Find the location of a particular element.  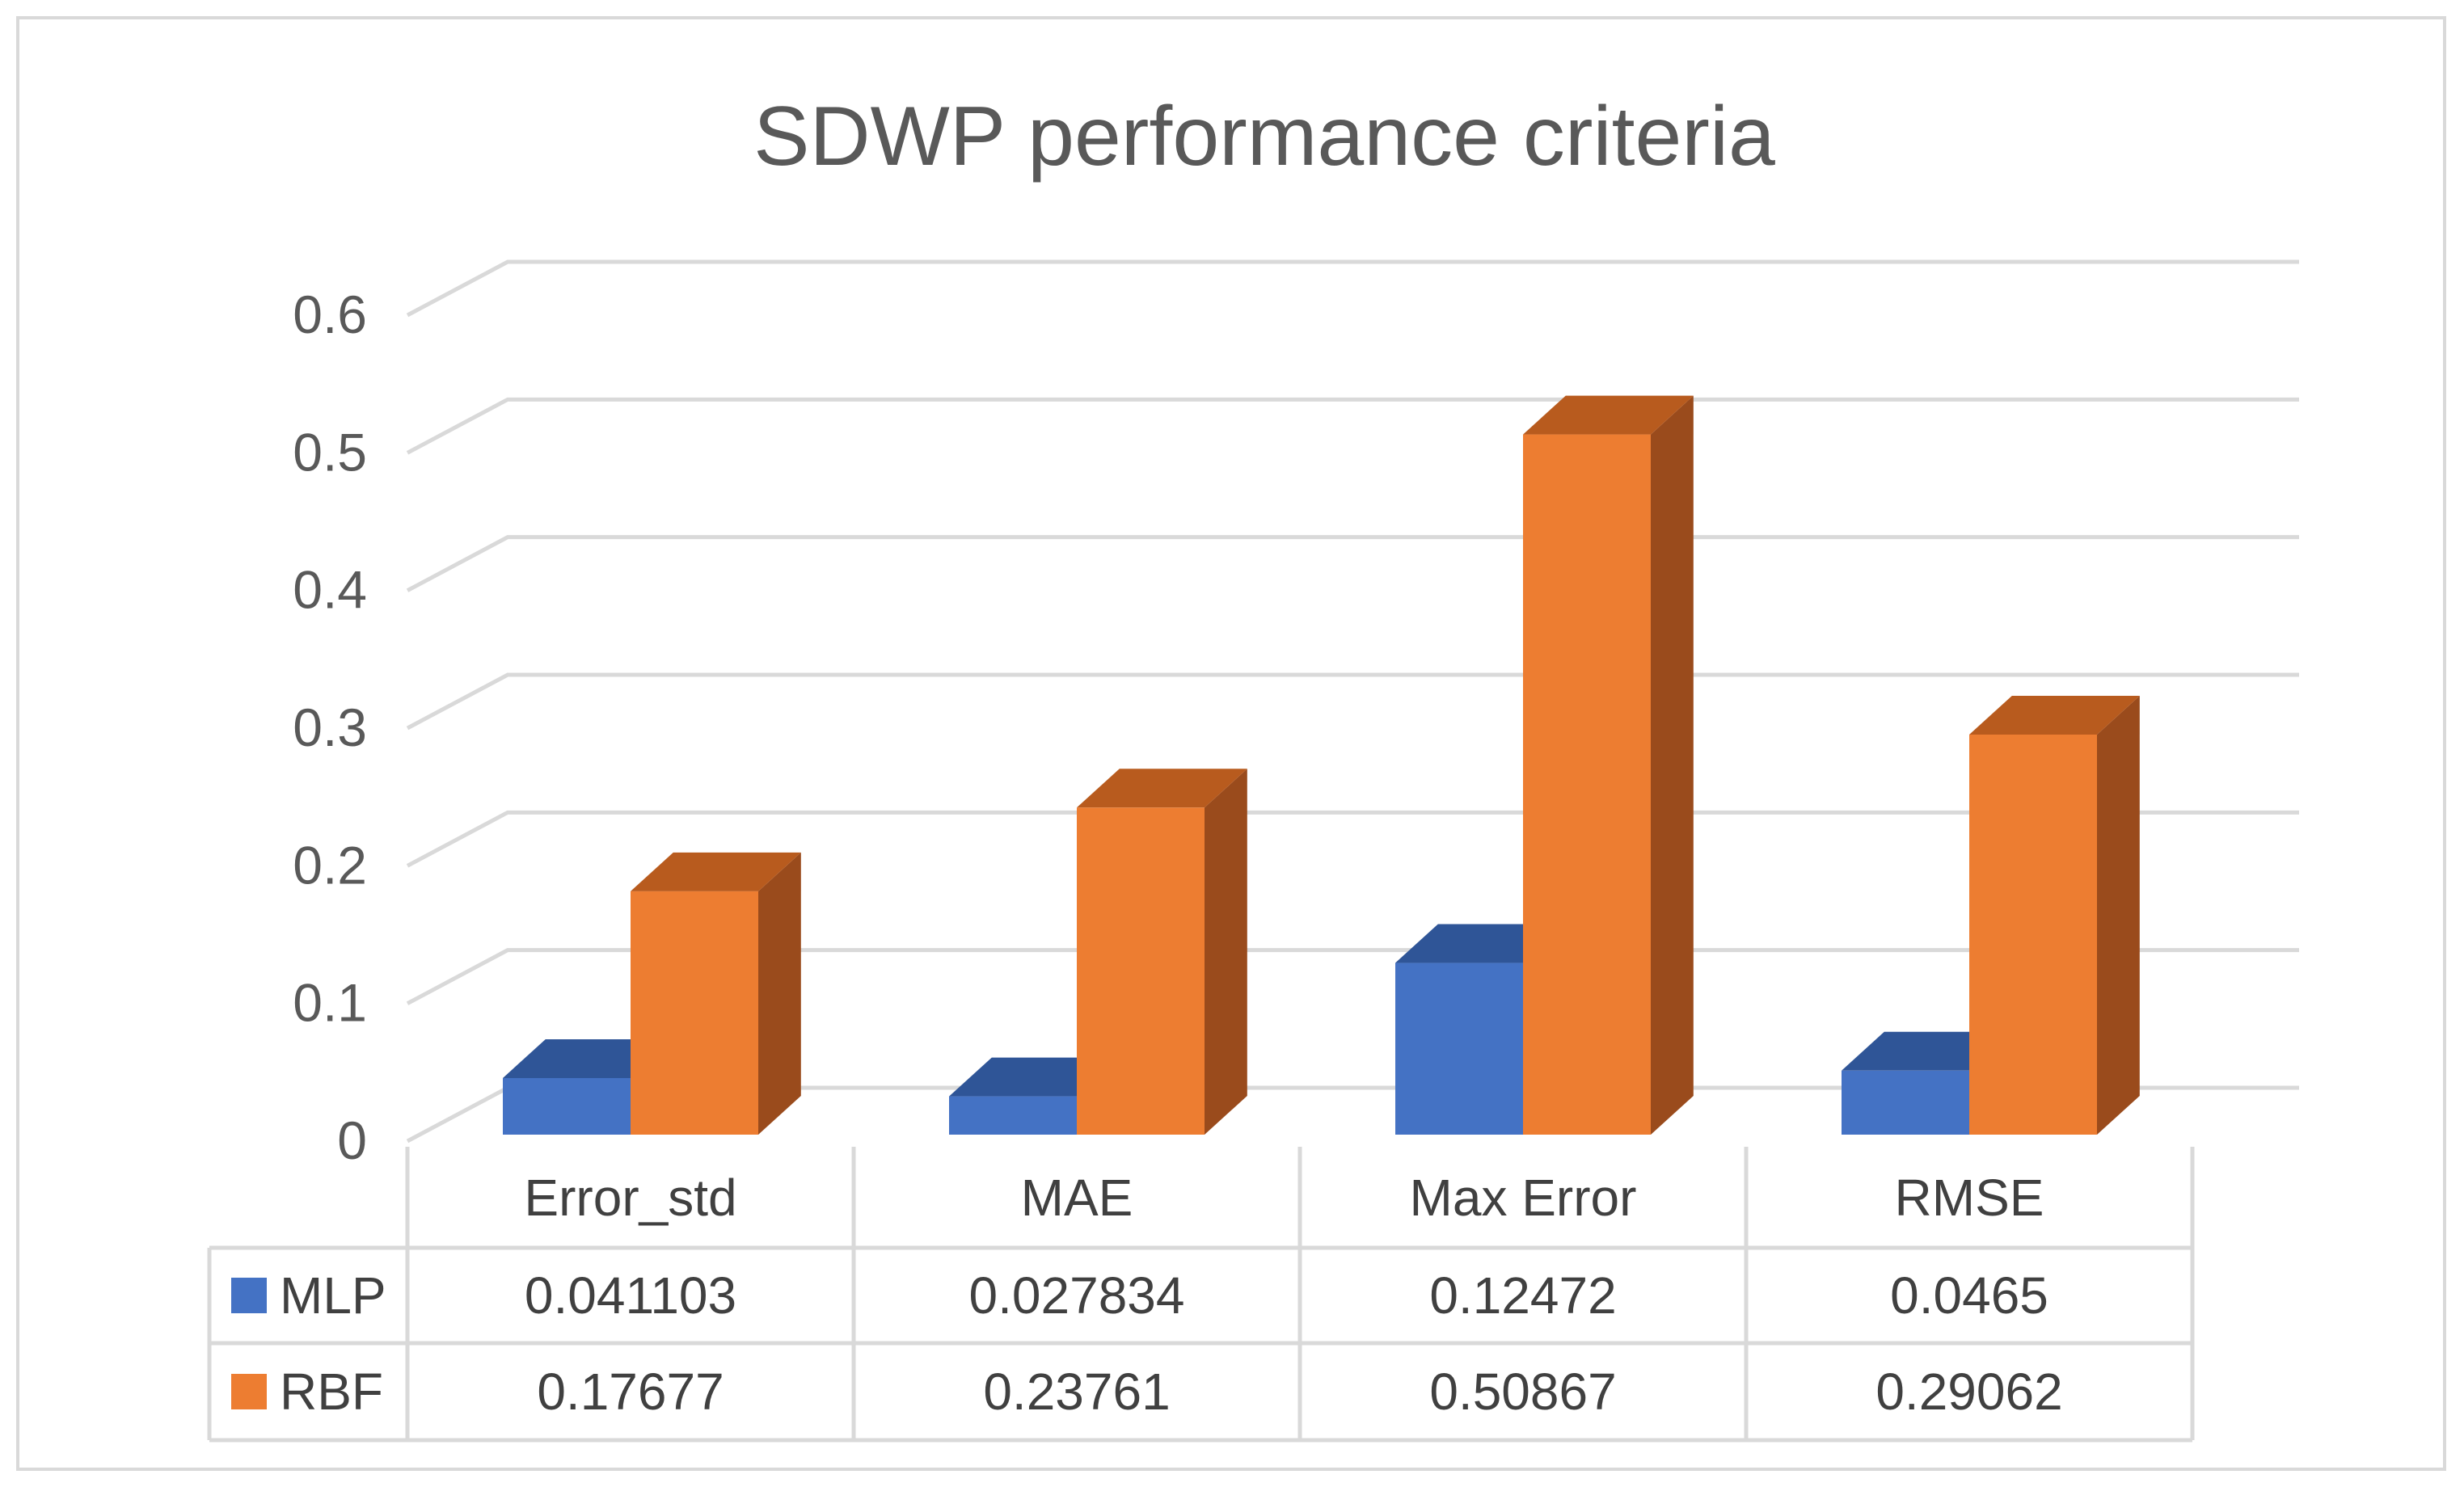

y-tick-label: 0.4 is located at coordinates (330, 590).